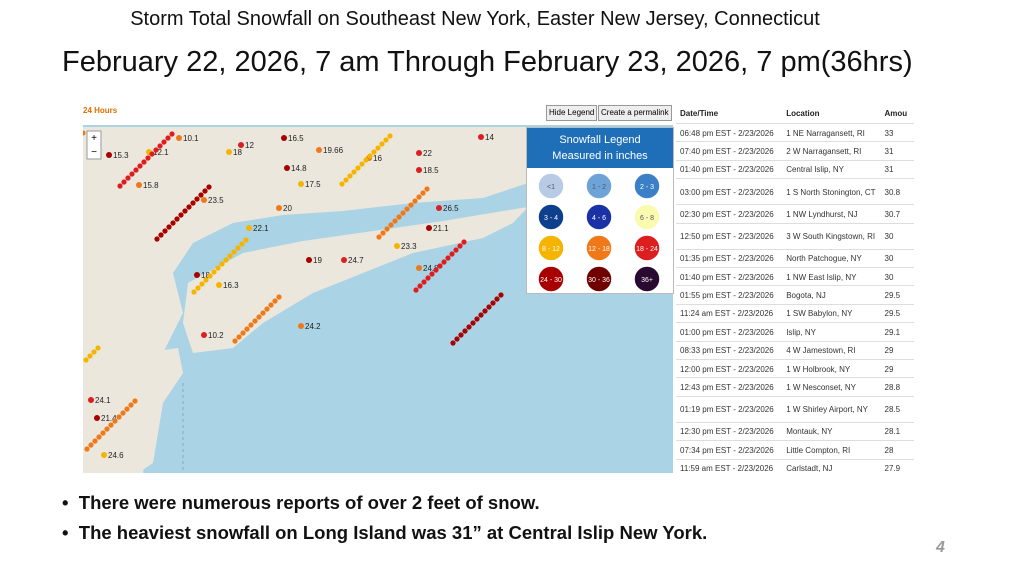  Describe the element at coordinates (818, 369) in the screenshot. I see `table-cell: 1 W Holbrook, NY` at that location.